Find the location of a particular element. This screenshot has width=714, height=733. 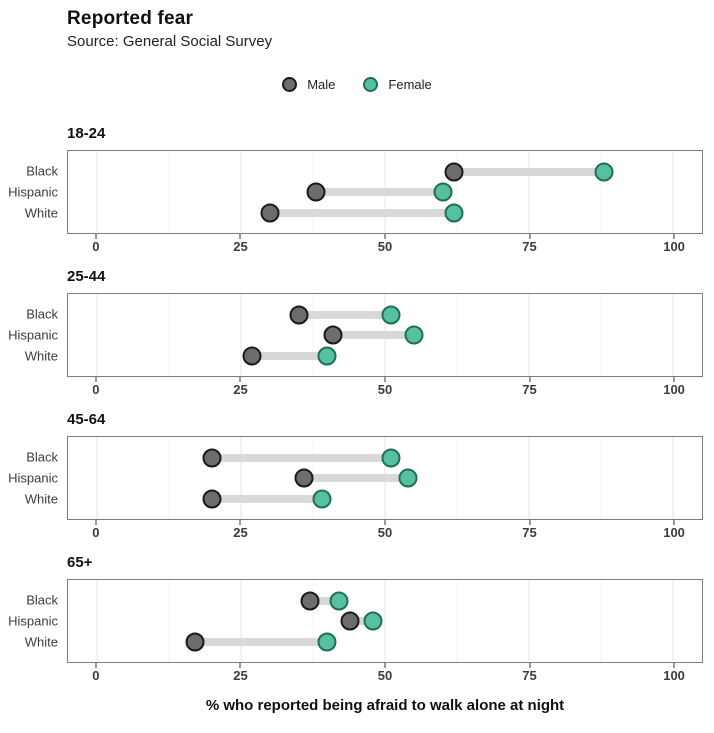

facet-title: 18-24 is located at coordinates (86, 133).